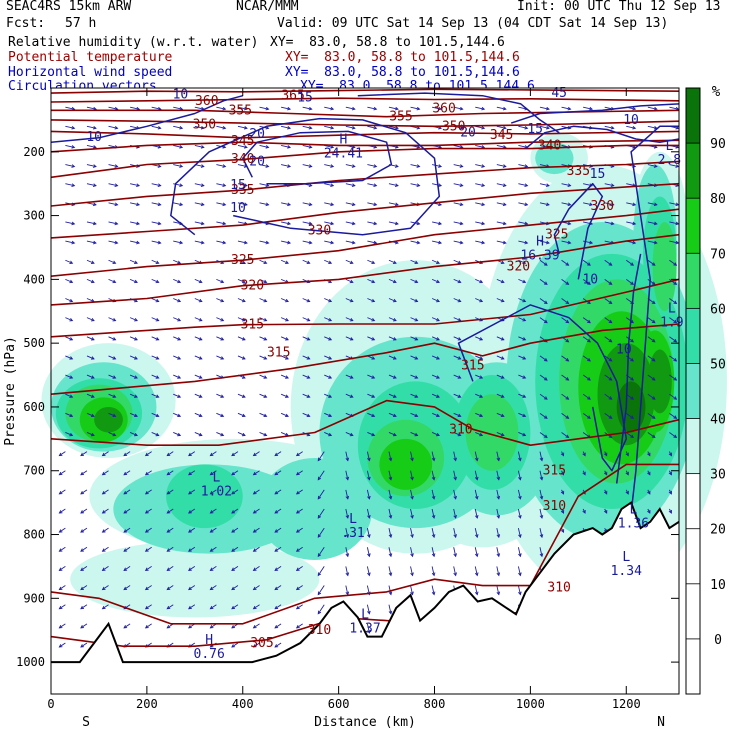 This screenshot has width=740, height=740. I want to click on theta-label: 315, so click(252, 325).